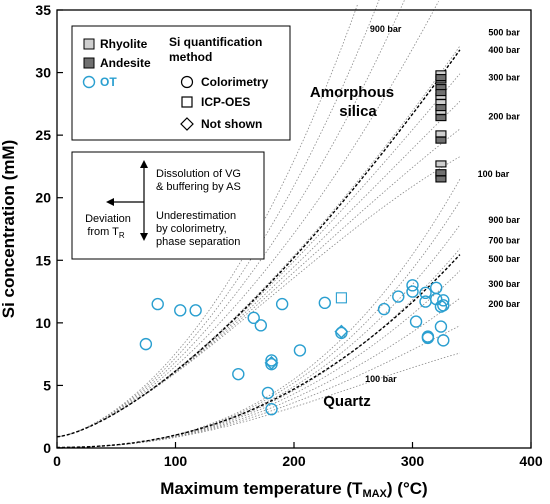 Image resolution: width=550 pixels, height=504 pixels. What do you see at coordinates (176, 461) in the screenshot?
I see `x-tick-label-100: 100` at bounding box center [176, 461].